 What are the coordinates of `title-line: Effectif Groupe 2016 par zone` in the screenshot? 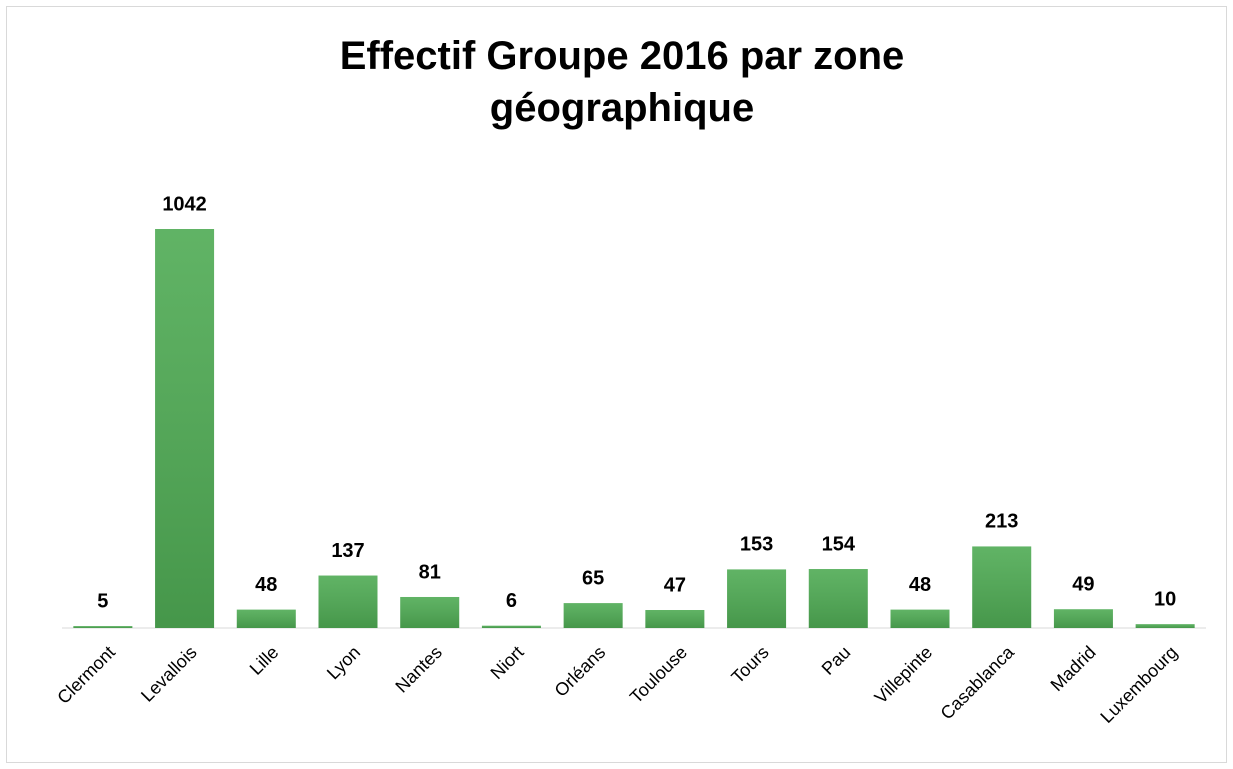 It's located at (622, 56).